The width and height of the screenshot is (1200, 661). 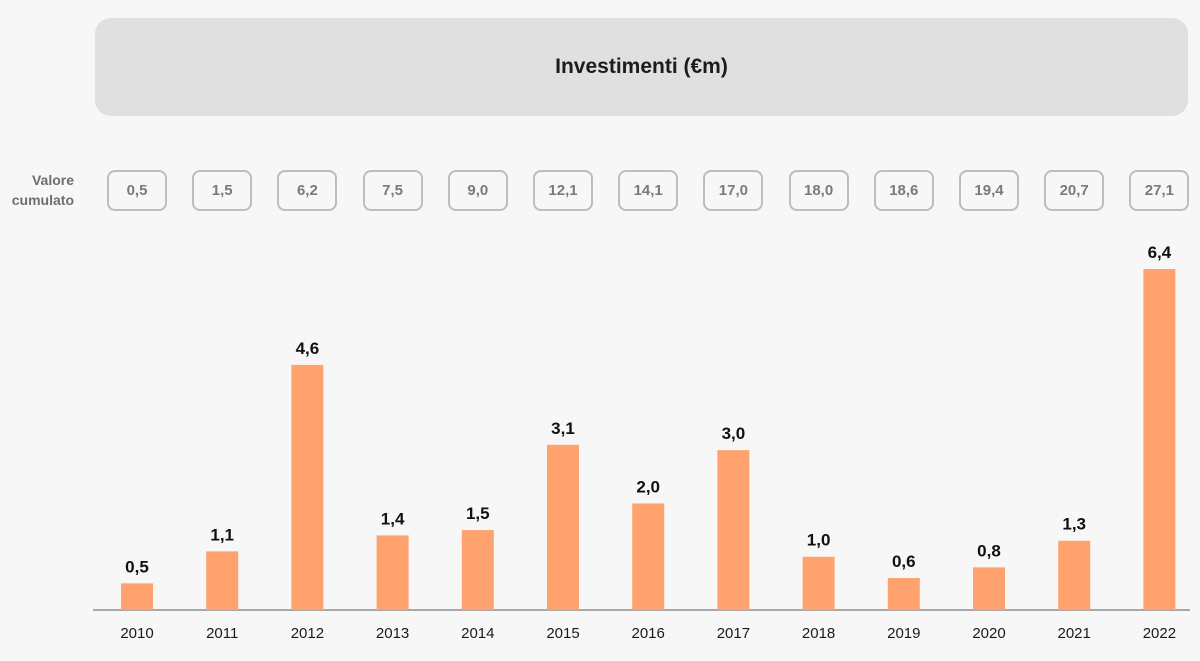 I want to click on bar-2014, so click(x=477, y=570).